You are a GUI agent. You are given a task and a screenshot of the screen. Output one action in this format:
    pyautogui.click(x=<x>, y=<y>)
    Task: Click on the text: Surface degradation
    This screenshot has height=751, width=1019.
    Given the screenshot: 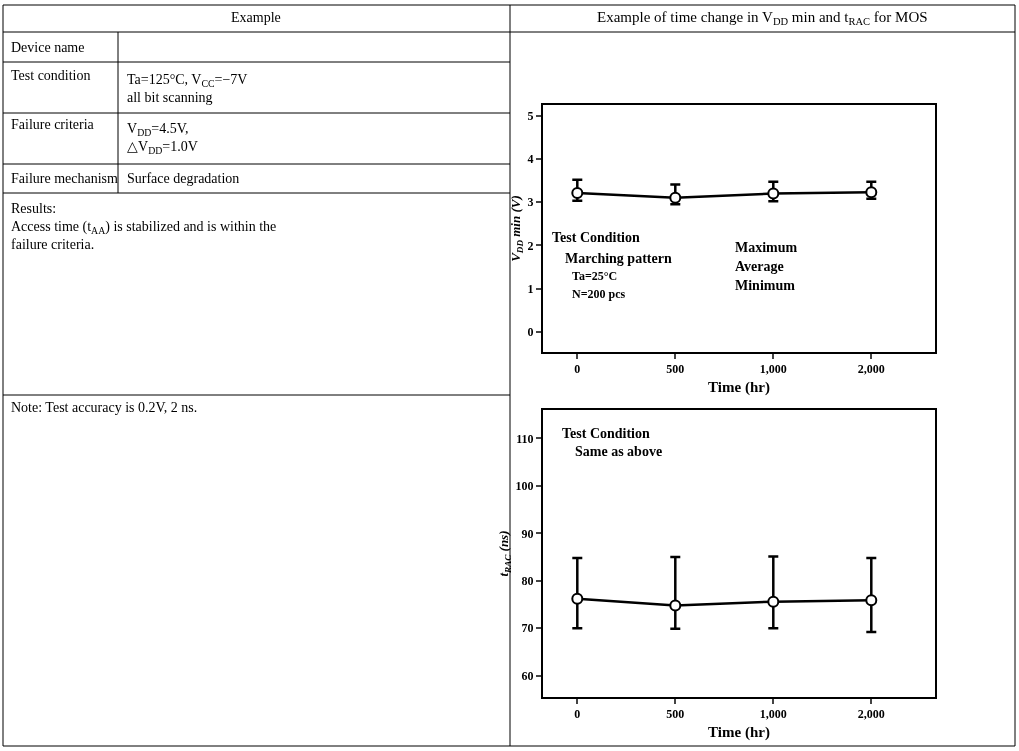 What is the action you would take?
    pyautogui.click(x=183, y=178)
    